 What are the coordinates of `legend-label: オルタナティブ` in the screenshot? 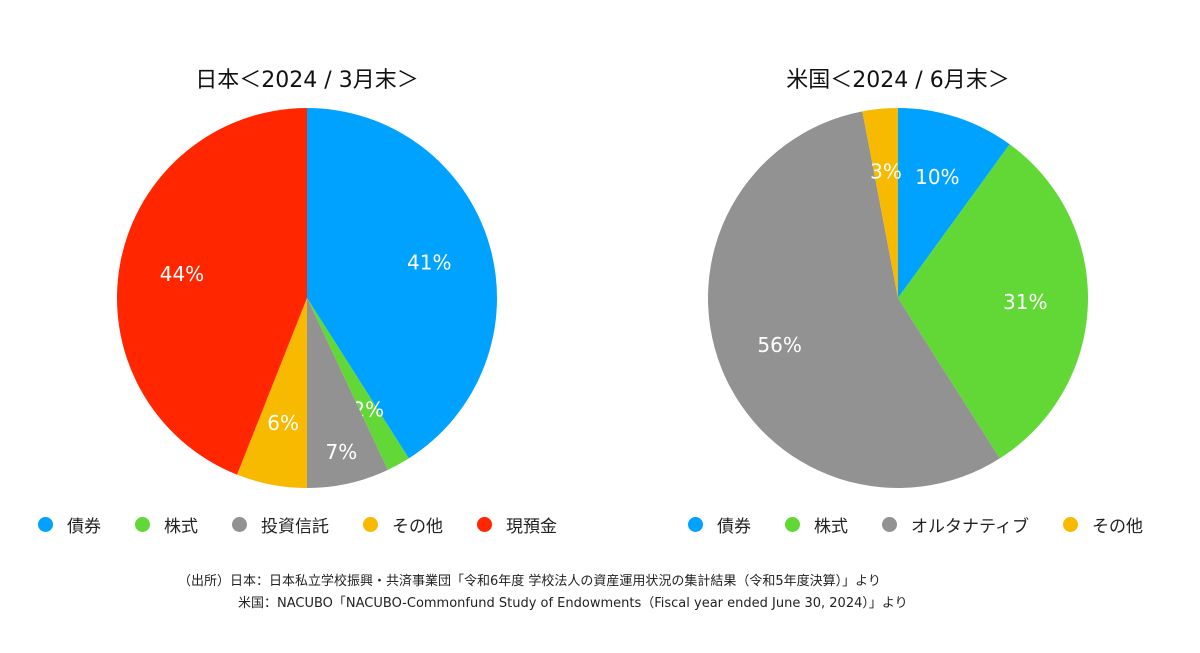 It's located at (970, 527).